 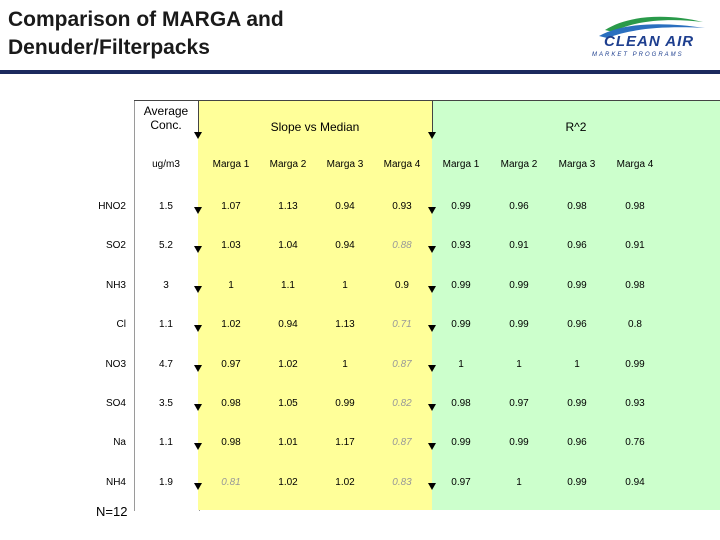 What do you see at coordinates (231, 482) in the screenshot?
I see `table-cell: 0.81` at bounding box center [231, 482].